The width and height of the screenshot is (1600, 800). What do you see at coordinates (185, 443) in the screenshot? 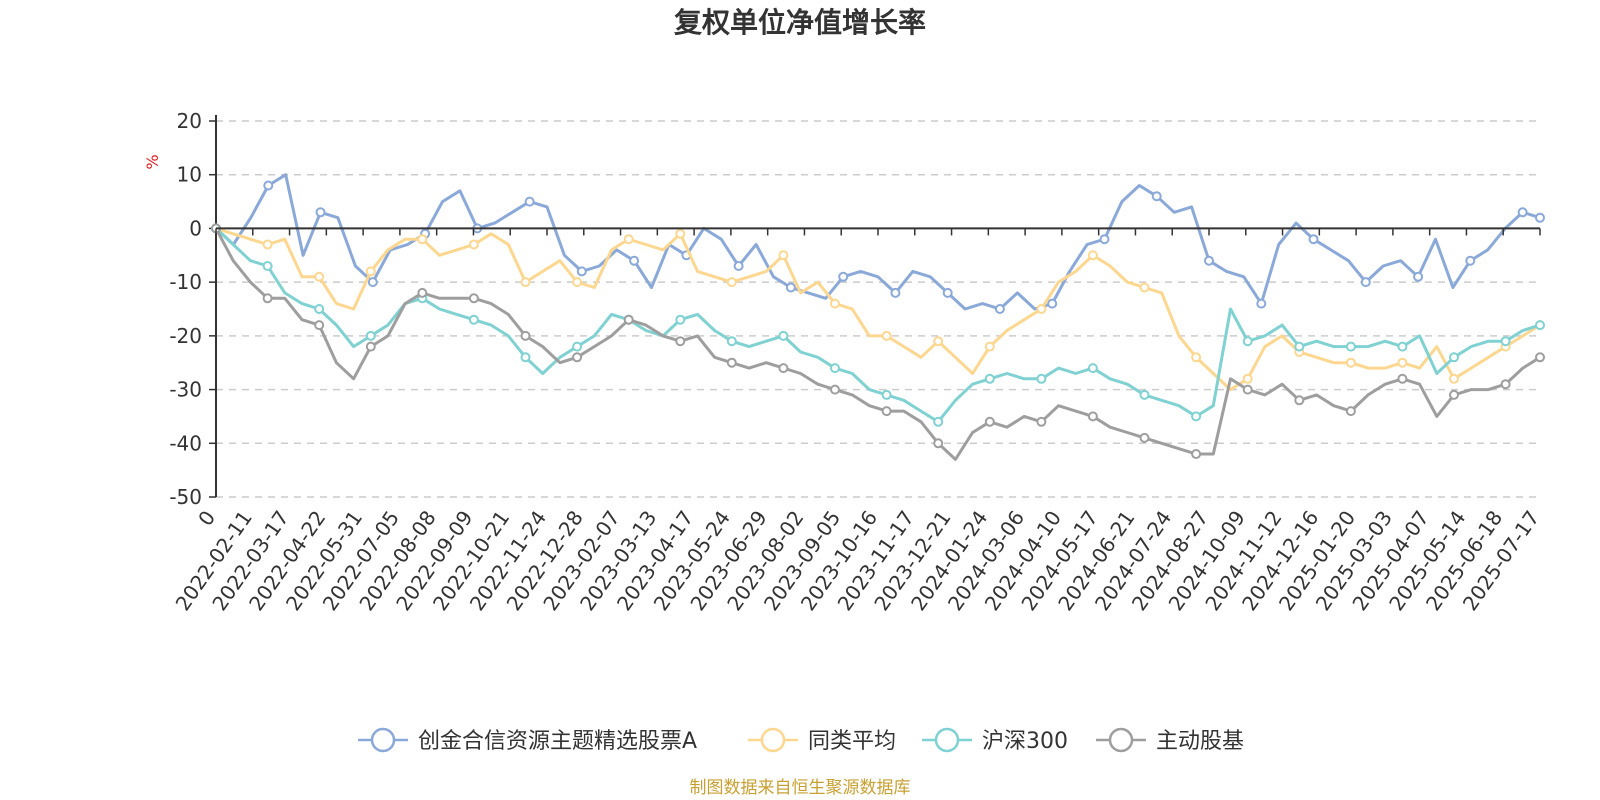
I see `y-tick-label: -40` at bounding box center [185, 443].